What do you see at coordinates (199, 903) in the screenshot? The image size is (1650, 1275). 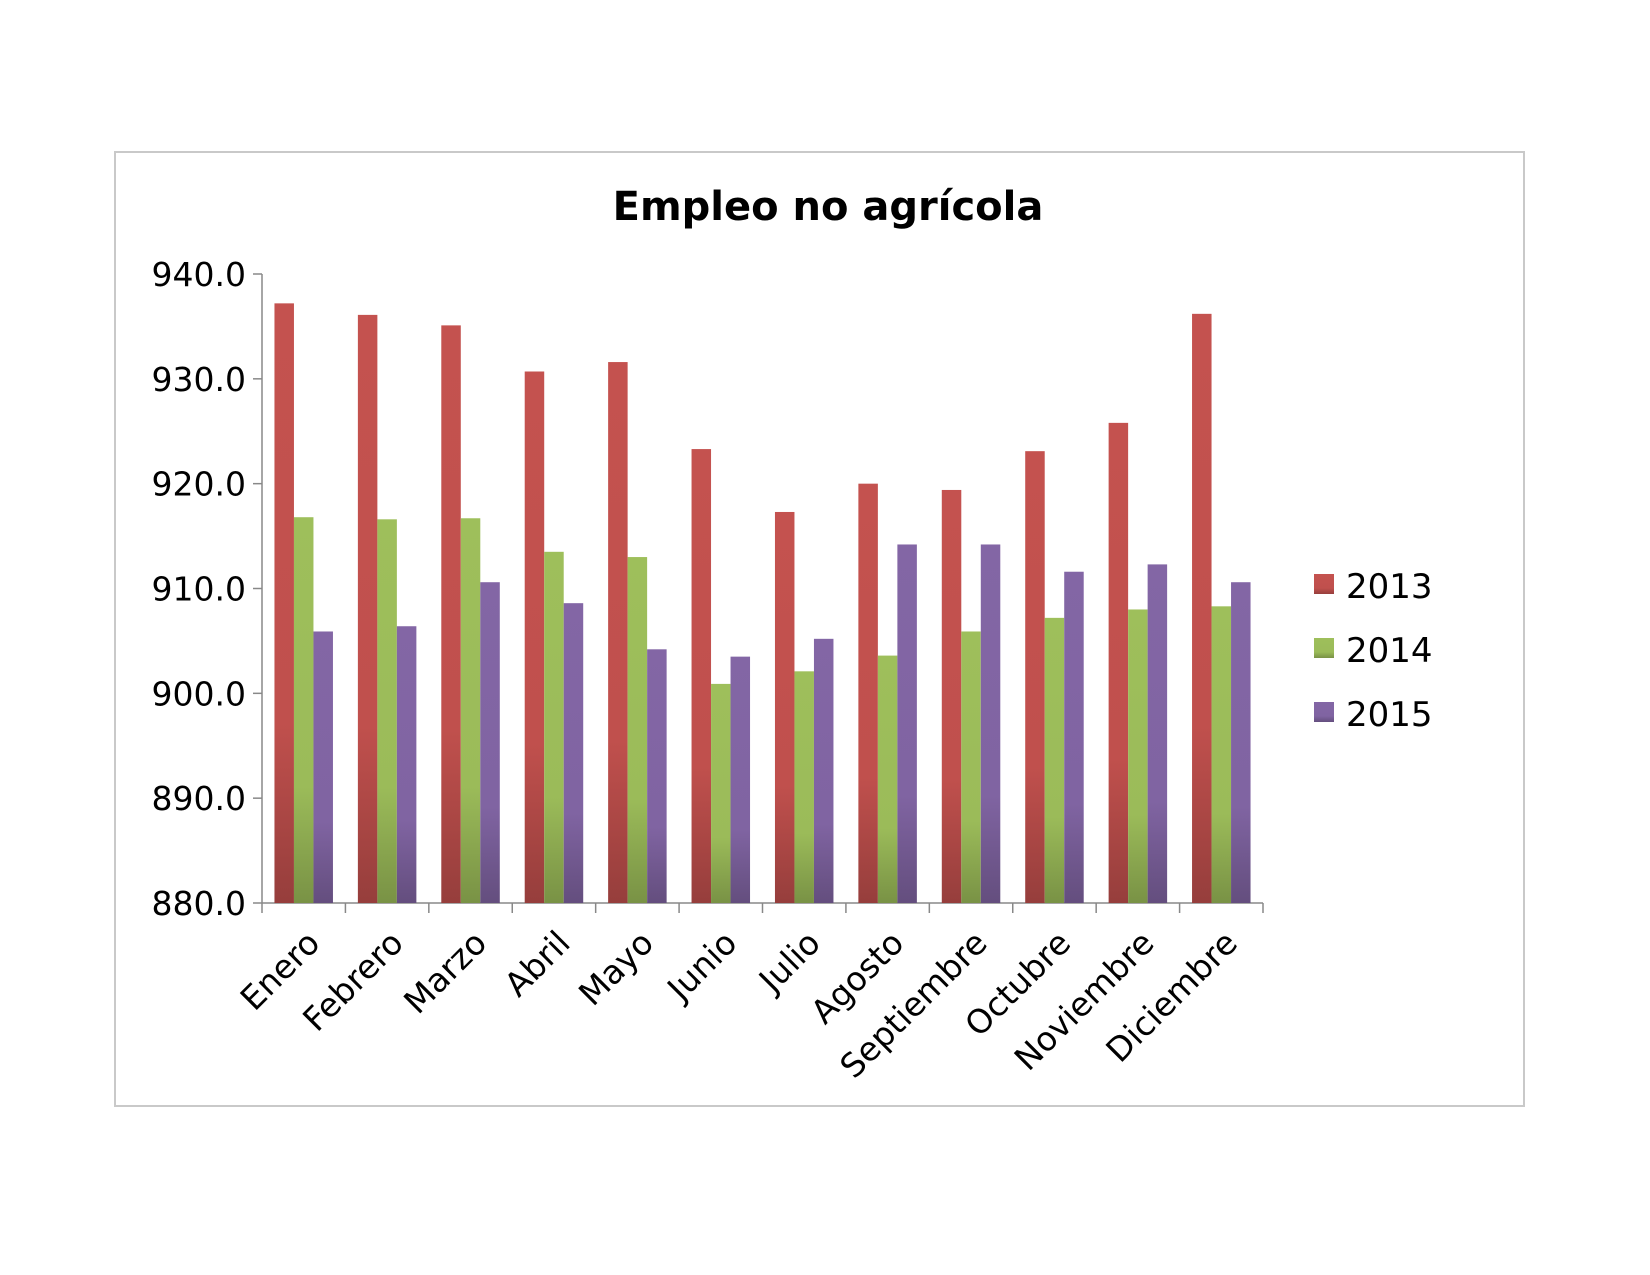 I see `y-tick-label: 880.0` at bounding box center [199, 903].